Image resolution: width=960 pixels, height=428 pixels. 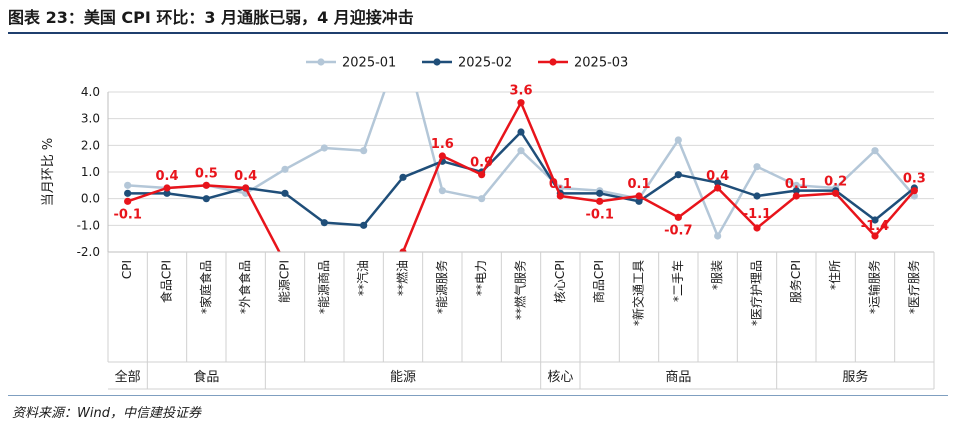 What do you see at coordinates (88, 252) in the screenshot?
I see `y-tick-label: -2.0` at bounding box center [88, 252].